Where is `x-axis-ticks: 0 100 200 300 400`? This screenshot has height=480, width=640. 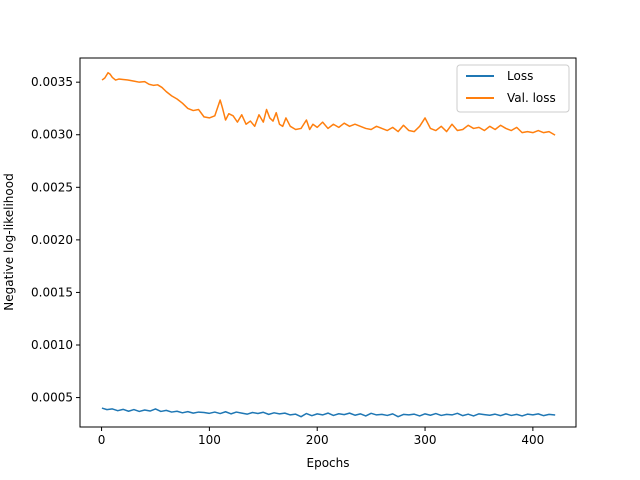 x-axis-ticks: 0 100 200 300 400 is located at coordinates (321, 437).